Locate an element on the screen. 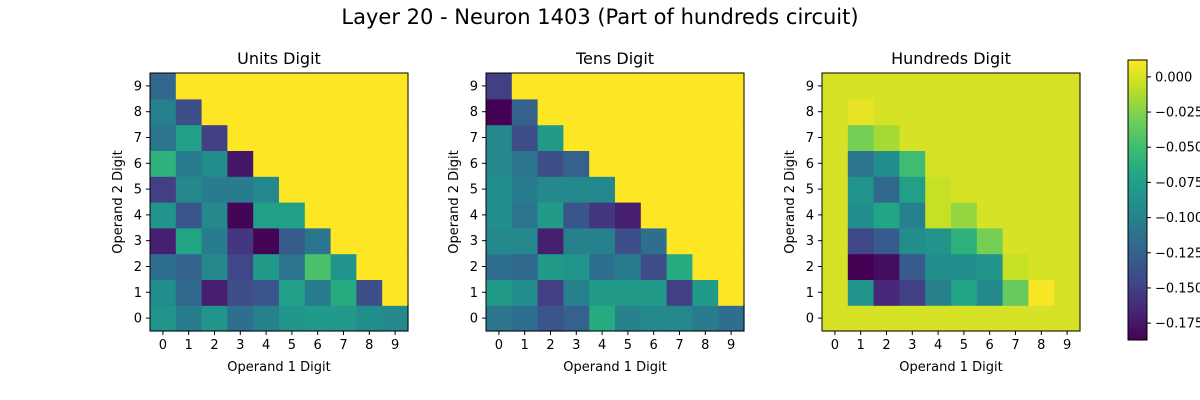  y-axis-label: Operand 2 Digit is located at coordinates (118, 201).